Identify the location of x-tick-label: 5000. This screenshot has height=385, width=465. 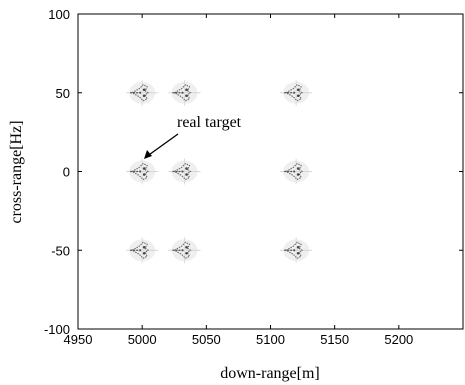
(142, 339).